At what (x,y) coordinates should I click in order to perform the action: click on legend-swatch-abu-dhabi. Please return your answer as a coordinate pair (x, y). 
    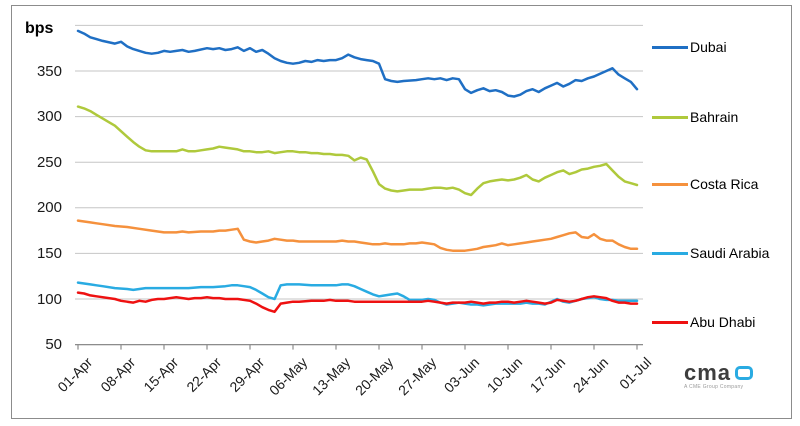
    Looking at the image, I should click on (670, 322).